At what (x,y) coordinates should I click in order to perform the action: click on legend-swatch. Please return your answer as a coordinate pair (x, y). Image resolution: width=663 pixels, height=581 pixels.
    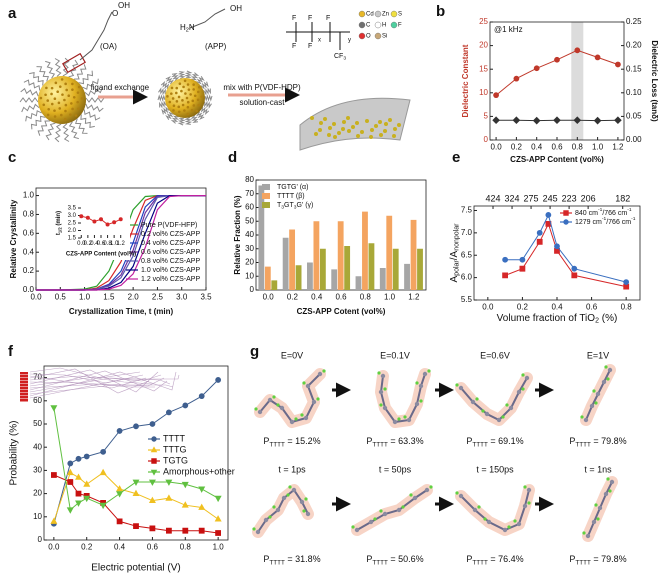
    Looking at the image, I should click on (266, 196).